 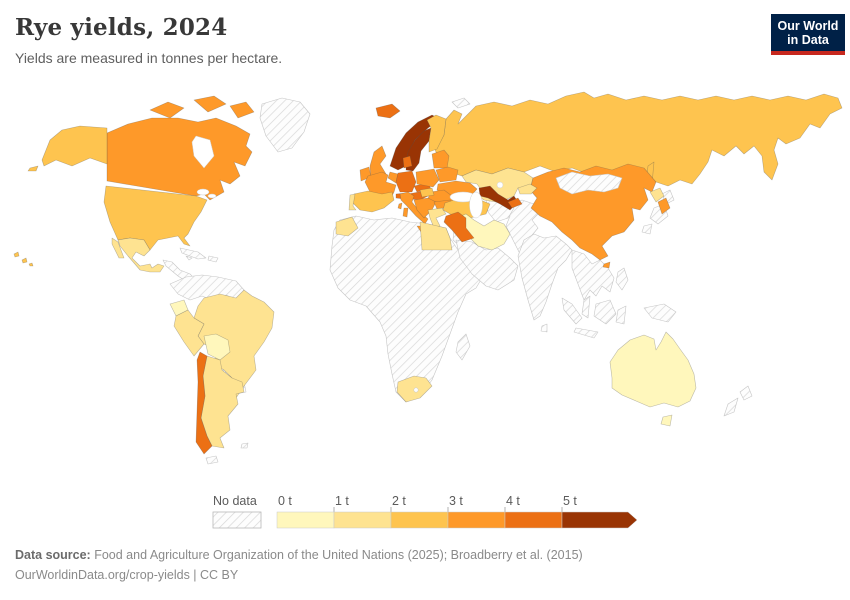 I want to click on country-portugal, so click(x=352, y=202).